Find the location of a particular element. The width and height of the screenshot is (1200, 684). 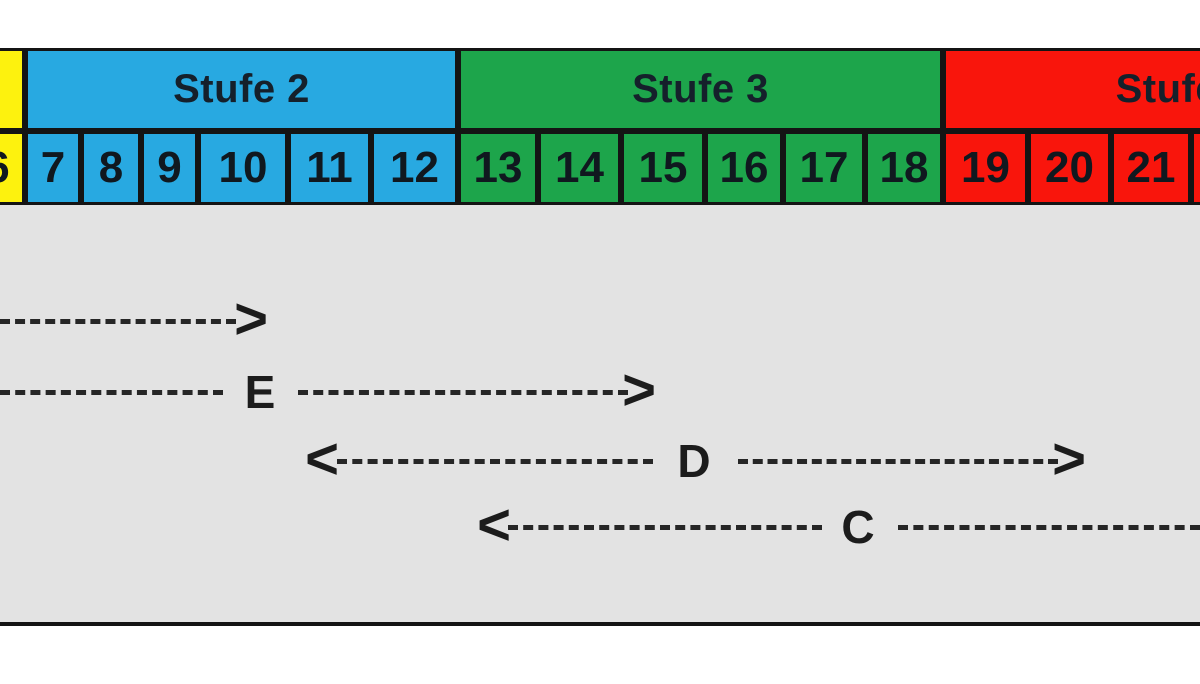

stage-cell-12: 12 is located at coordinates (414, 168).